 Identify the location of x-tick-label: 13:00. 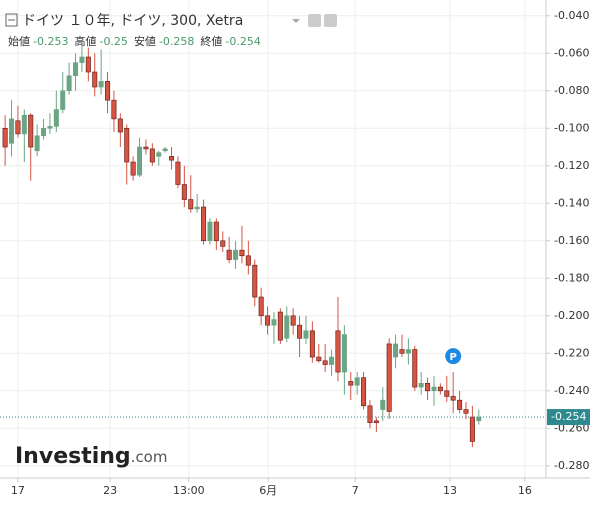
(189, 490).